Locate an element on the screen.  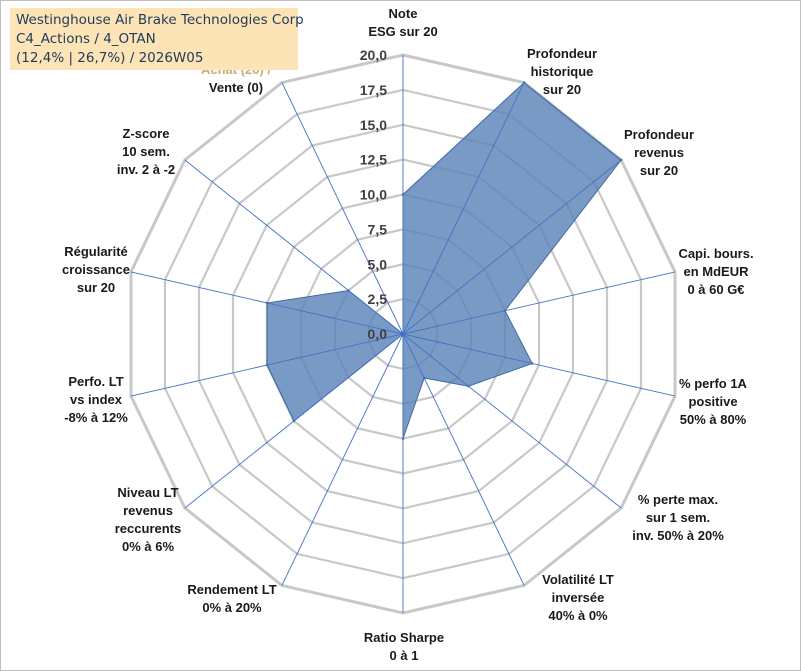
axis-label: 0 à 60 G€ is located at coordinates (715, 289).